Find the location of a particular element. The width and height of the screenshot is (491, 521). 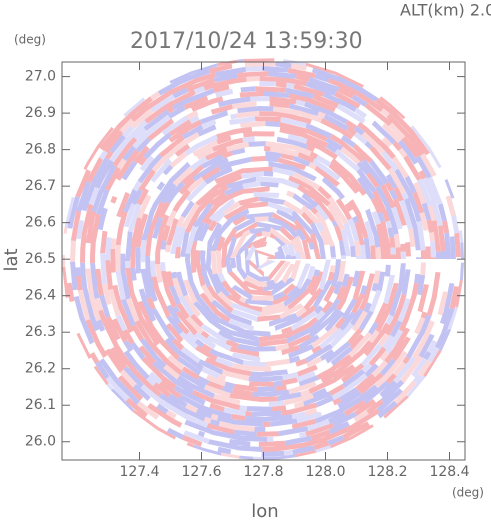

x-tick-label: 128.4 is located at coordinates (449, 472).